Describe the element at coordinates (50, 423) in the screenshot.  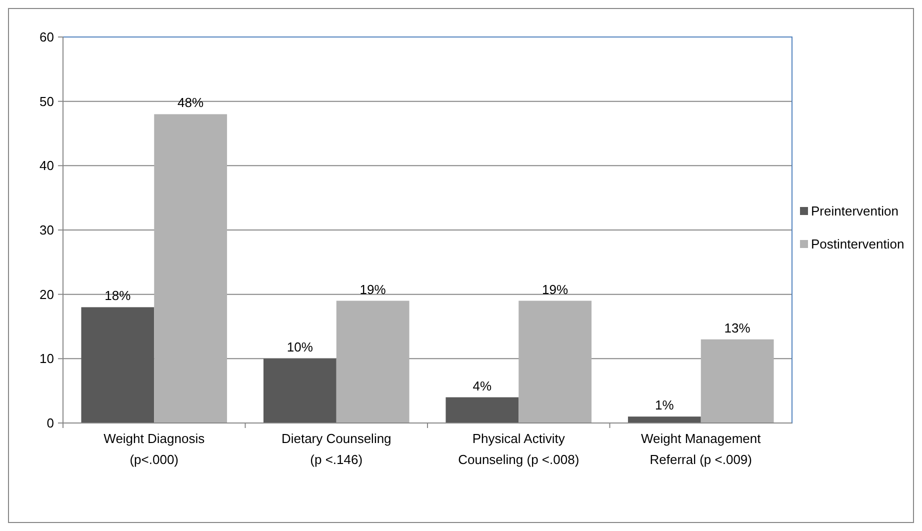
I see `y-tick-label: 0` at that location.